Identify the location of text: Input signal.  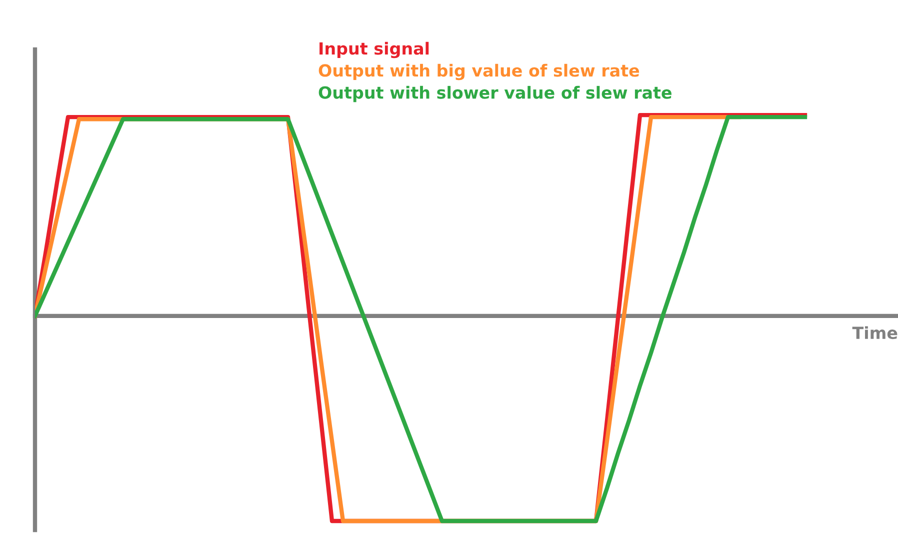
(374, 50).